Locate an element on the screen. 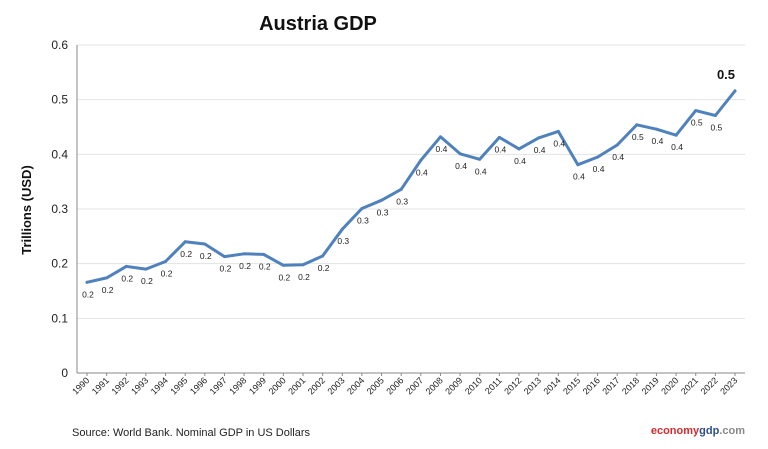  x-tick-label: 2021 is located at coordinates (689, 385).